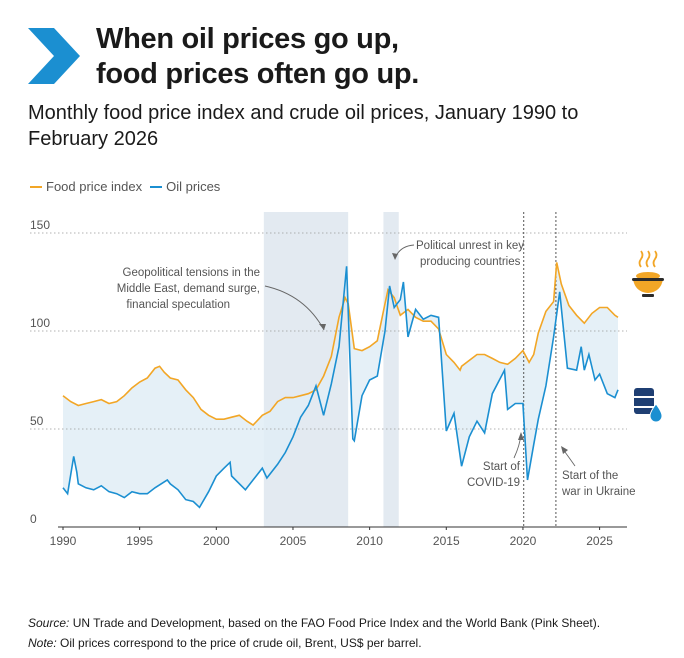 This screenshot has width=684, height=658. Describe the element at coordinates (33, 519) in the screenshot. I see `y-tick-0: 0` at that location.